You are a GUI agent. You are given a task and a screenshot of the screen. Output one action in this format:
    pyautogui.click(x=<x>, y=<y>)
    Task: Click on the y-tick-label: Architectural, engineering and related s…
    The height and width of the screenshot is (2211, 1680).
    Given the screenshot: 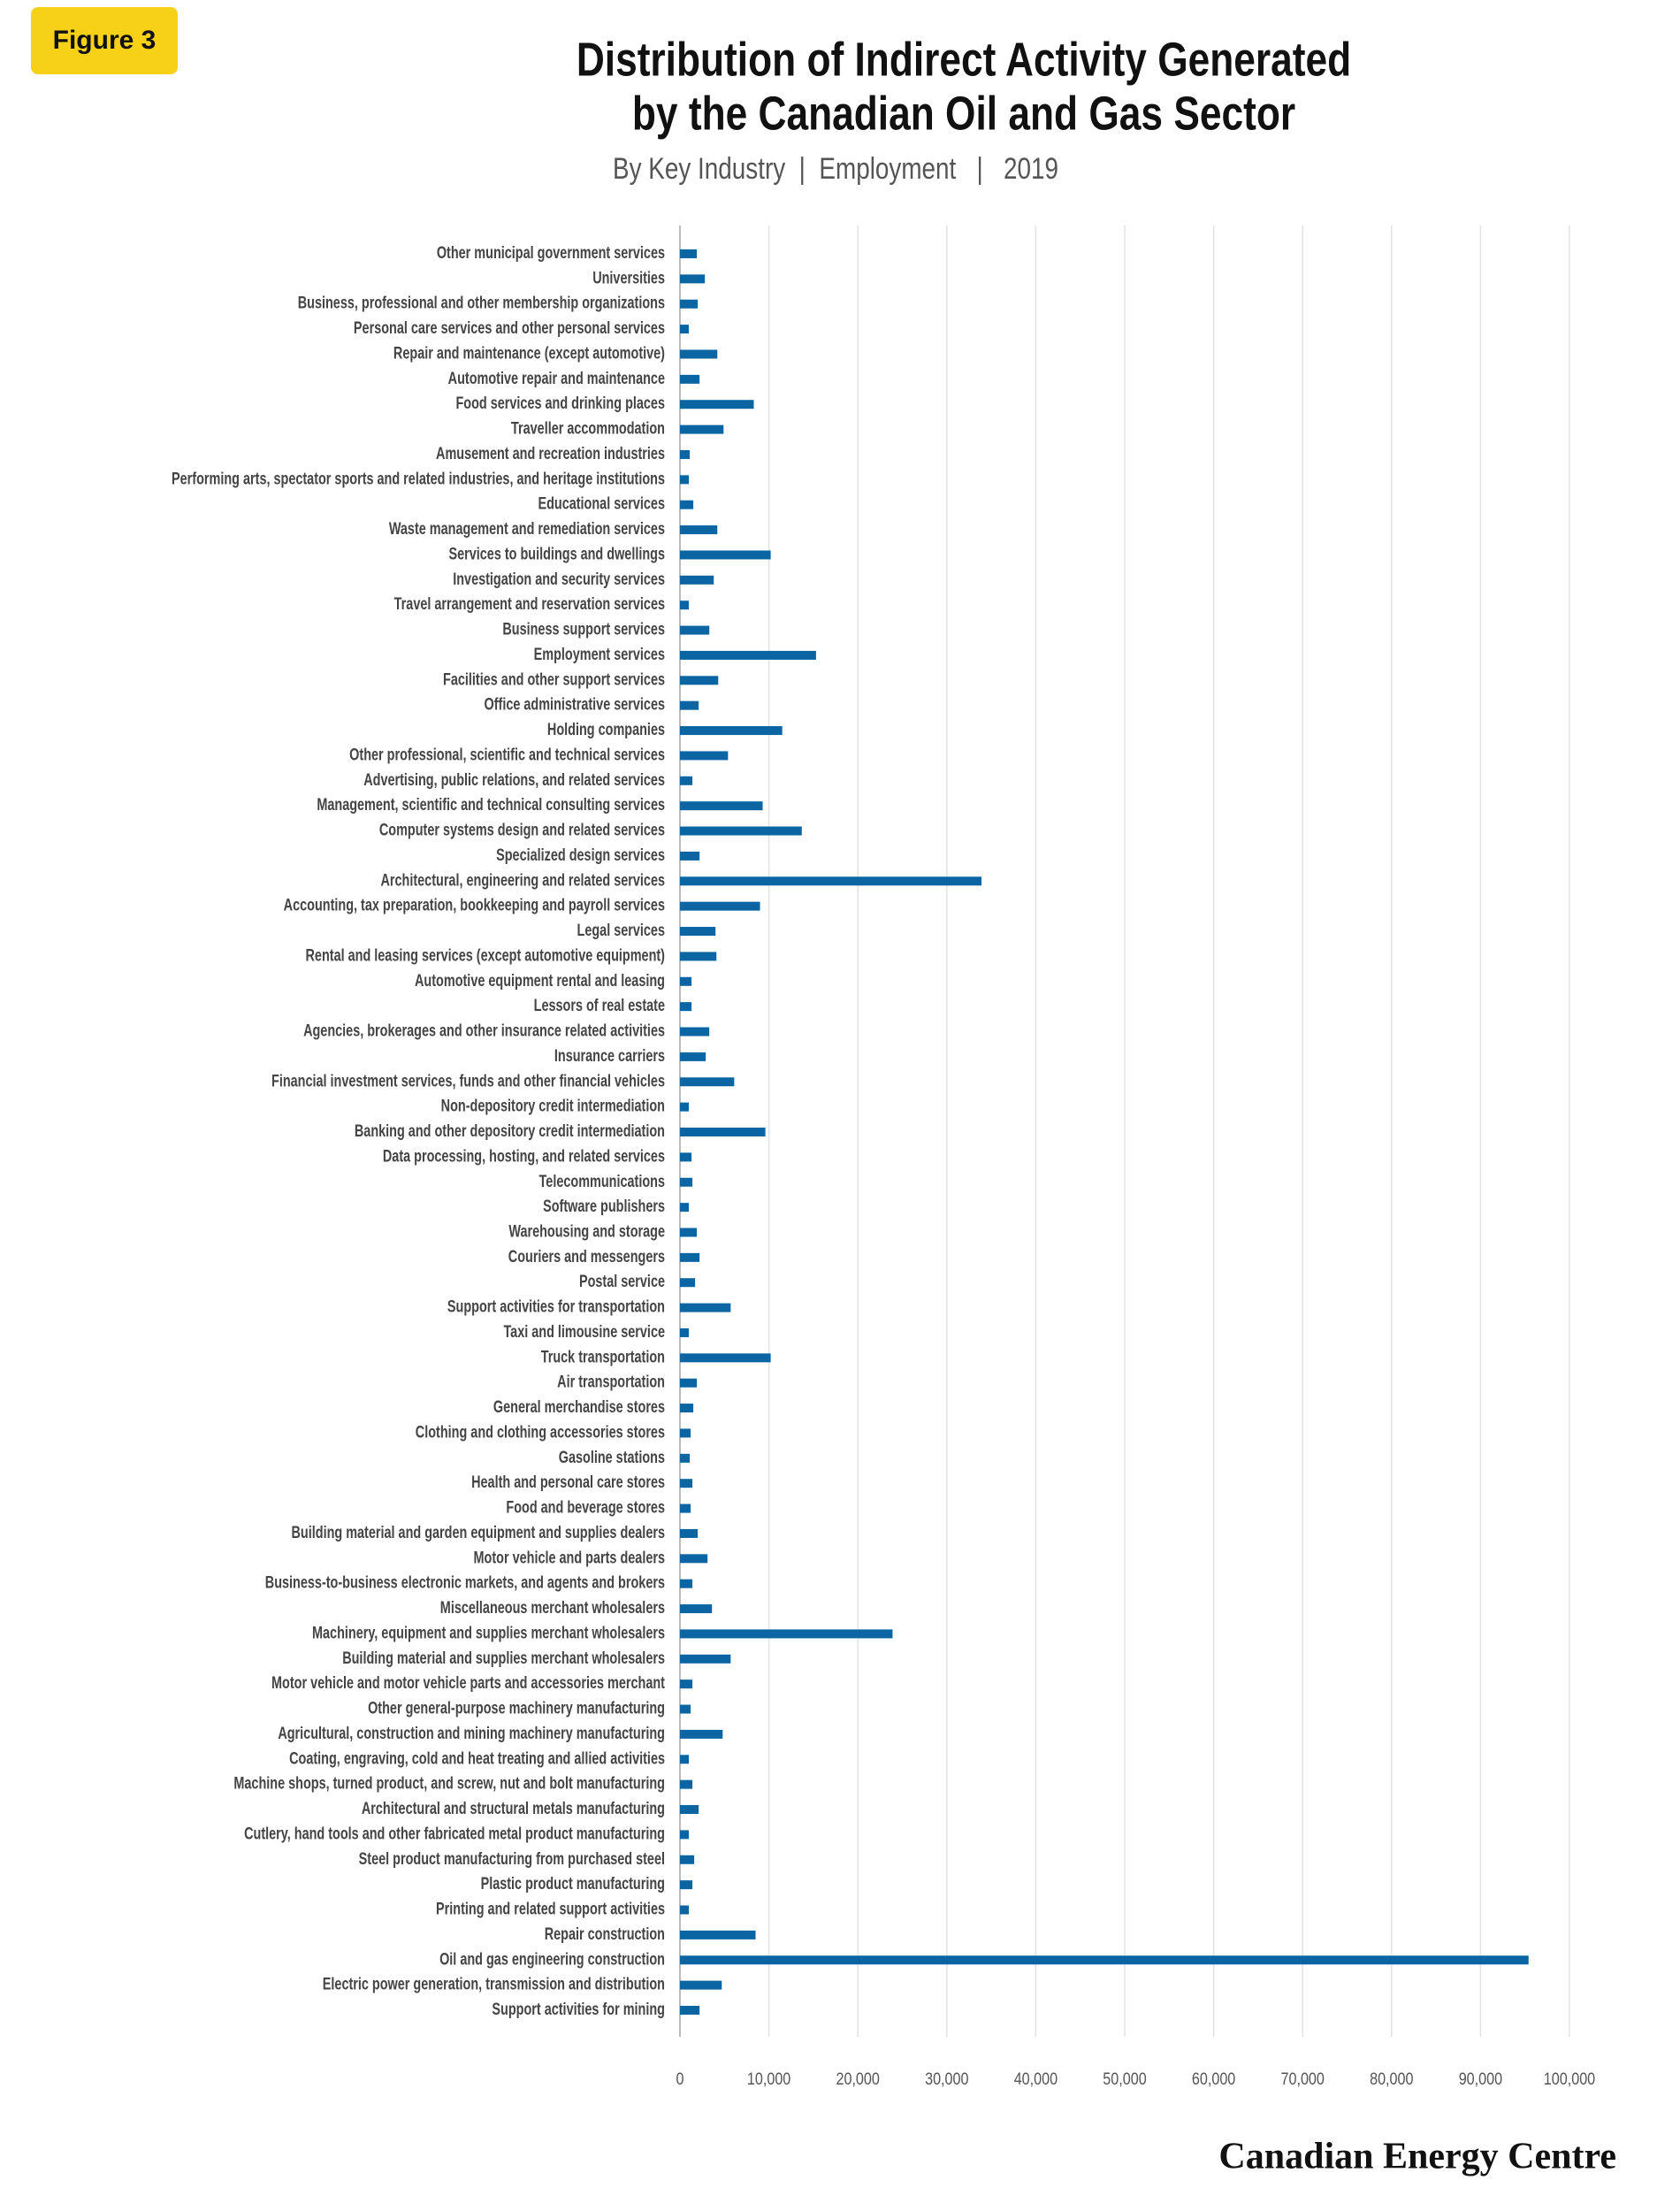 What is the action you would take?
    pyautogui.click(x=522, y=879)
    